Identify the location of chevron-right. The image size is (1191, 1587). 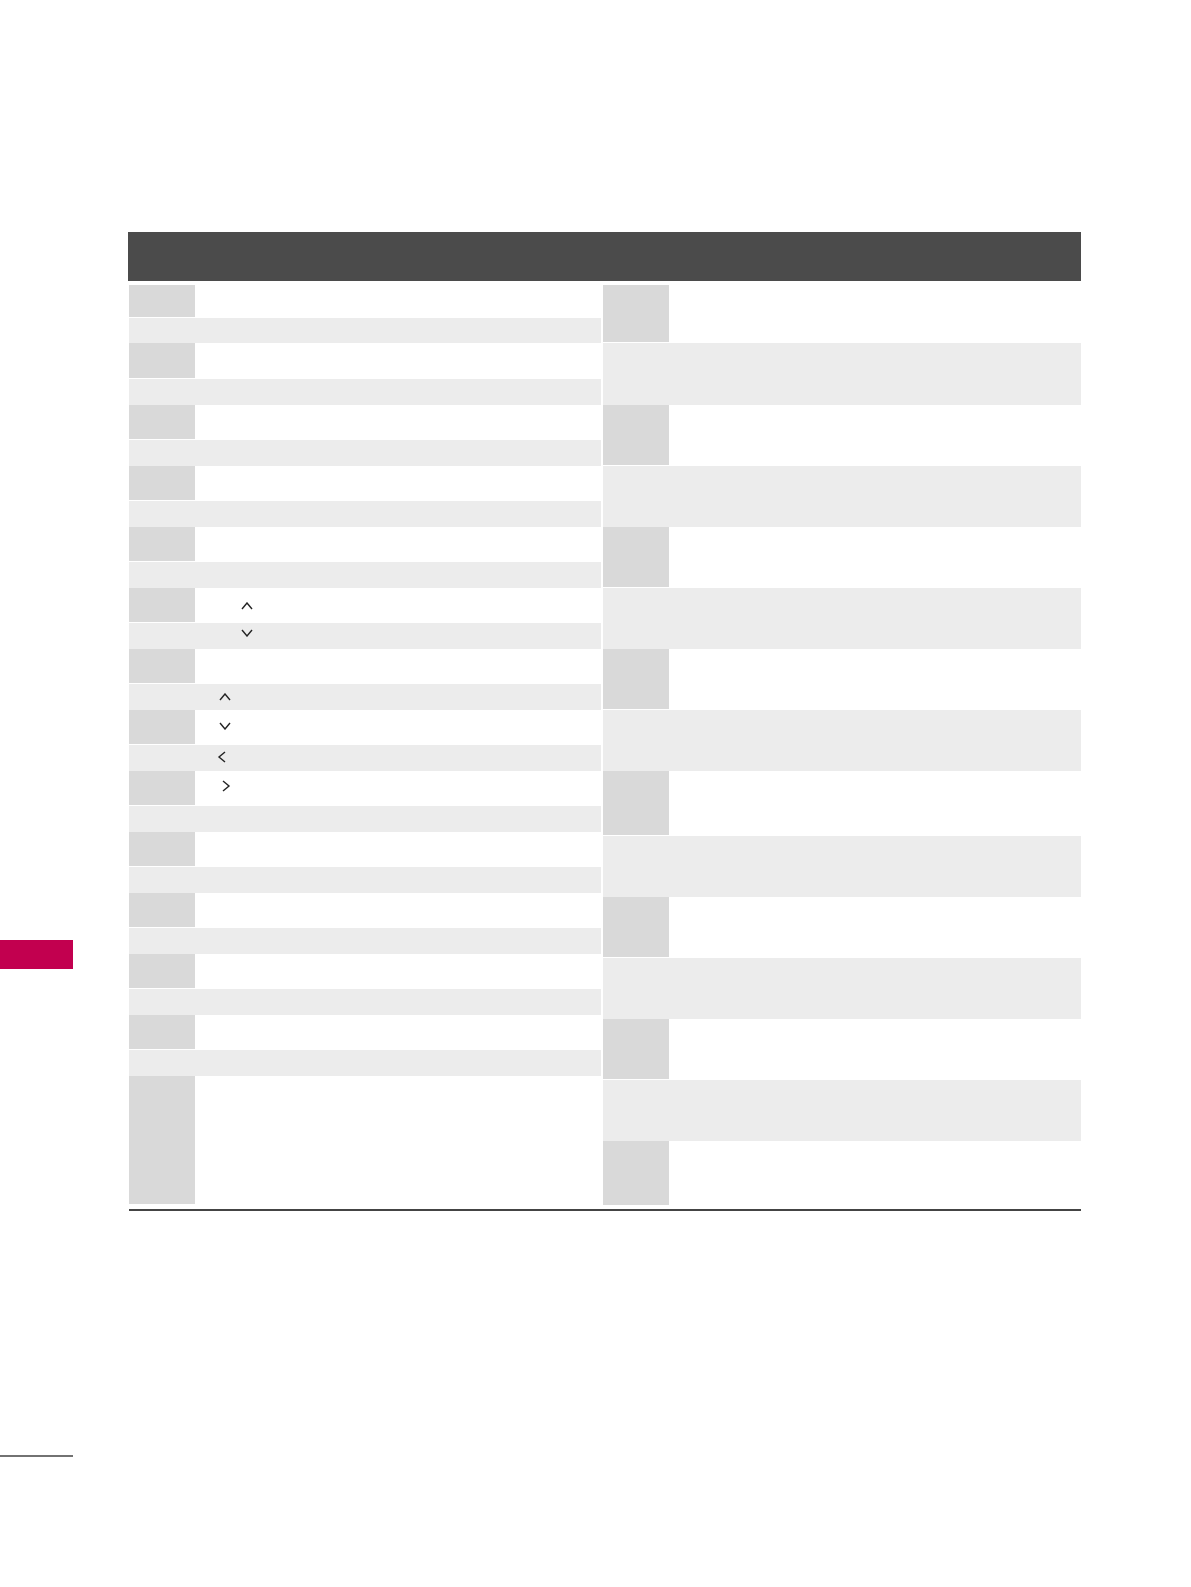
(226, 786).